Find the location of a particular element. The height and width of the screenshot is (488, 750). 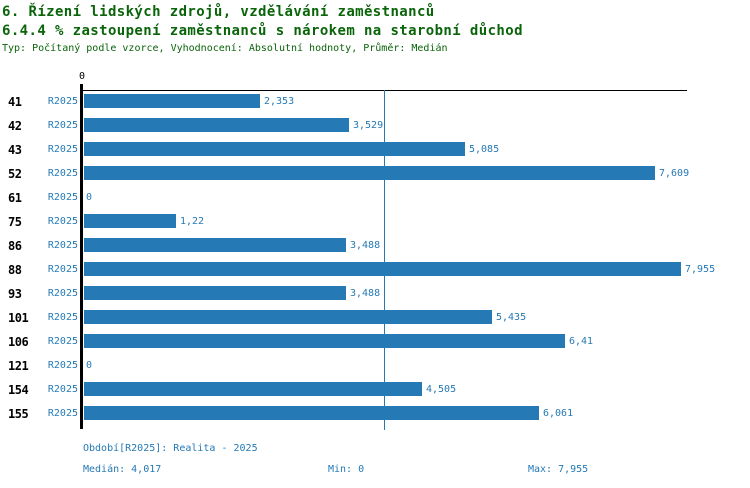

chart-row: 101 R2025 5,435 is located at coordinates (375, 322).